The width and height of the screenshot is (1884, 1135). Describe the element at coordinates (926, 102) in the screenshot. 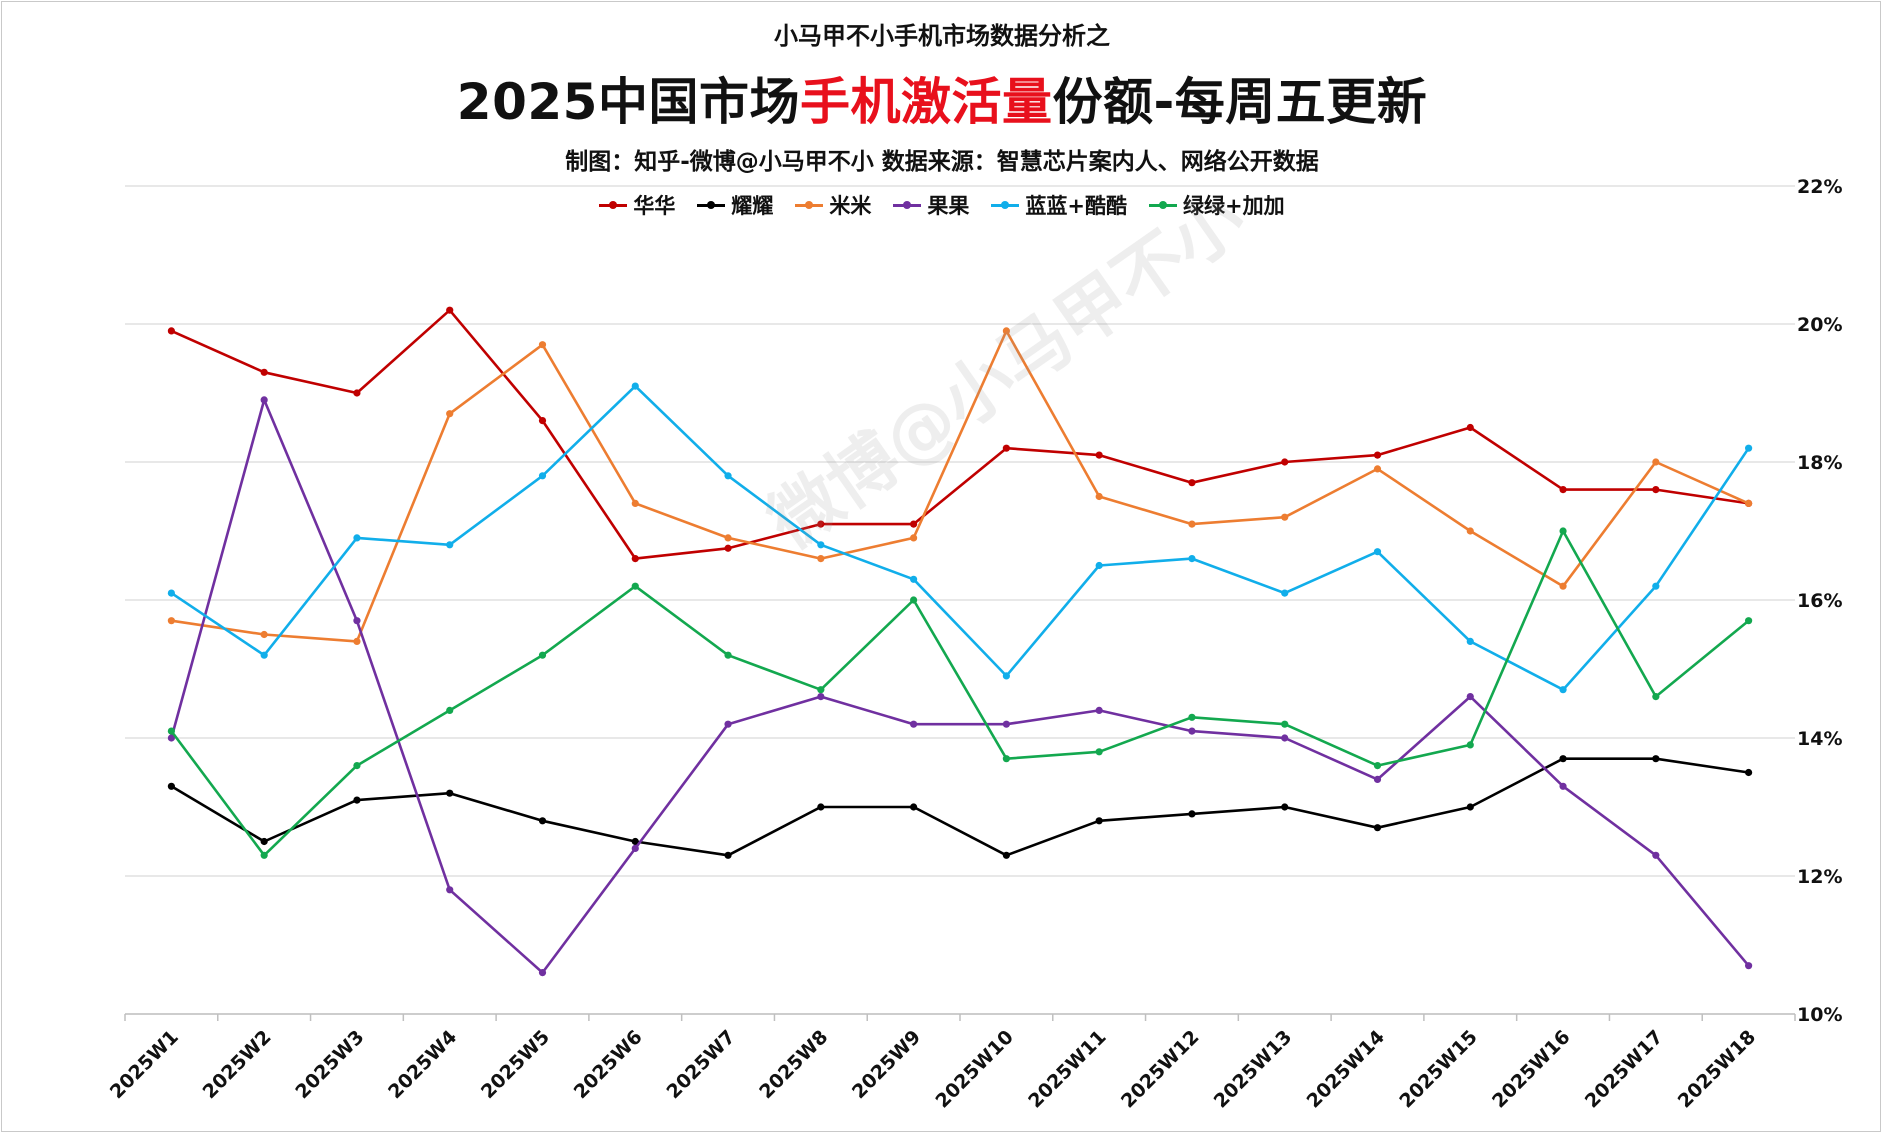

I see `chart-title-accent: 手机激活量` at that location.